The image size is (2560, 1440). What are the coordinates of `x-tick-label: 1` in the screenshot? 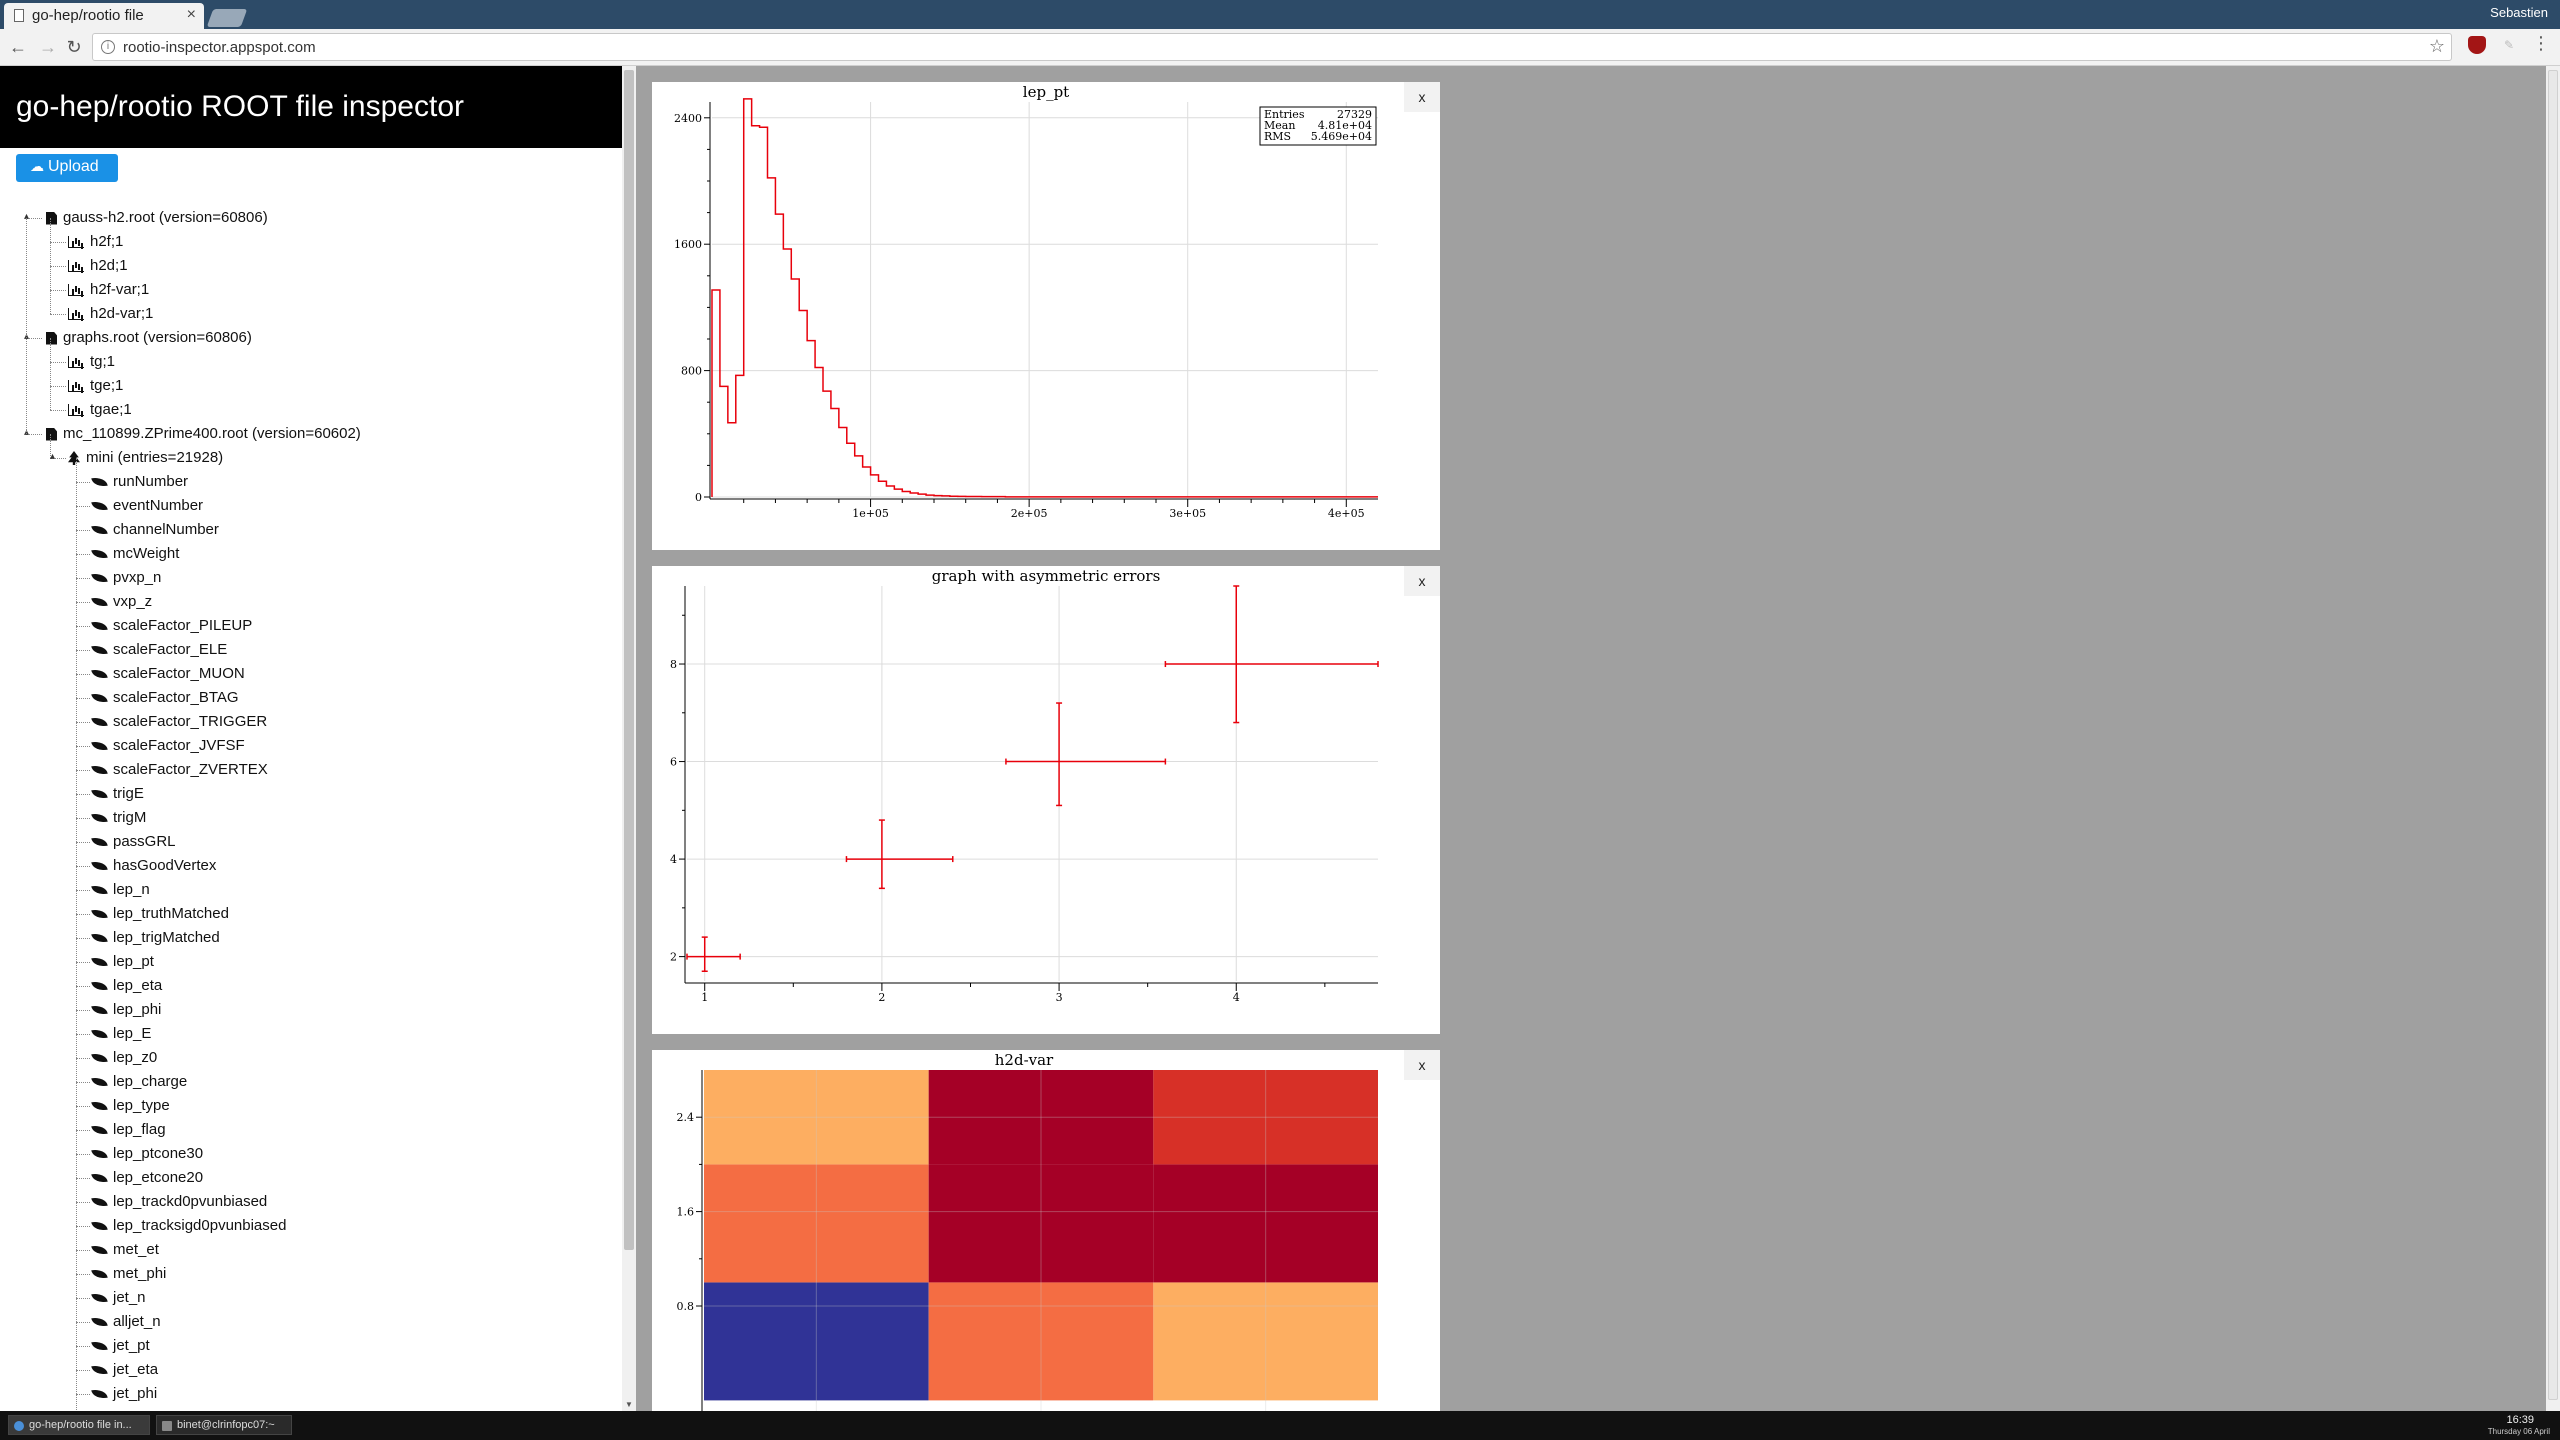 It's located at (704, 997).